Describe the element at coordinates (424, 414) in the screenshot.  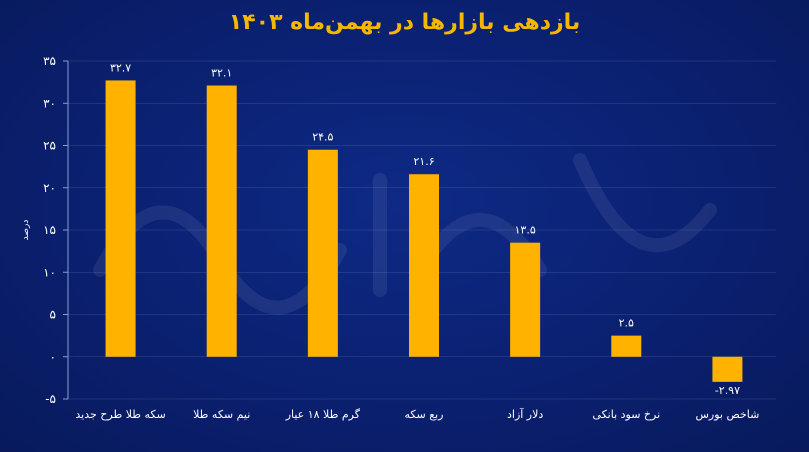
I see `x-tick-label: ربع سکه` at that location.